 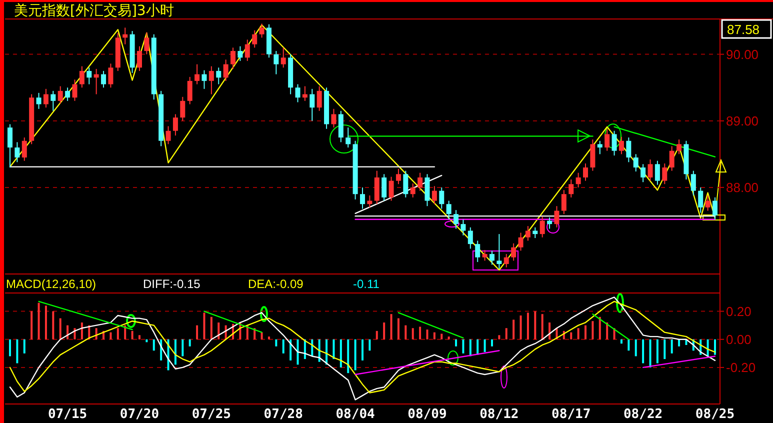 I want to click on text: 87.58, so click(x=743, y=29).